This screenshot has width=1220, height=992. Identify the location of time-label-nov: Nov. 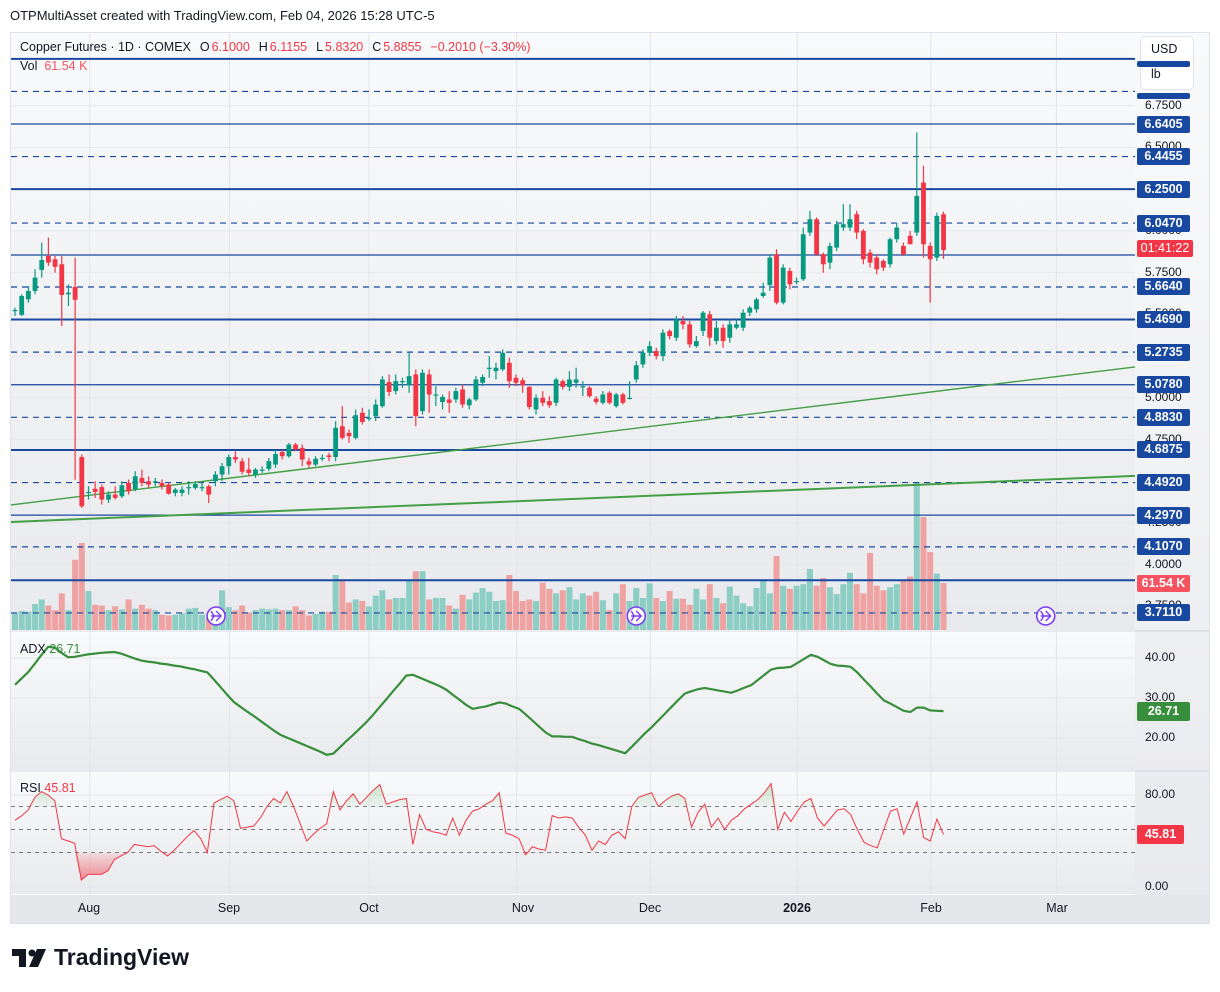
(523, 908).